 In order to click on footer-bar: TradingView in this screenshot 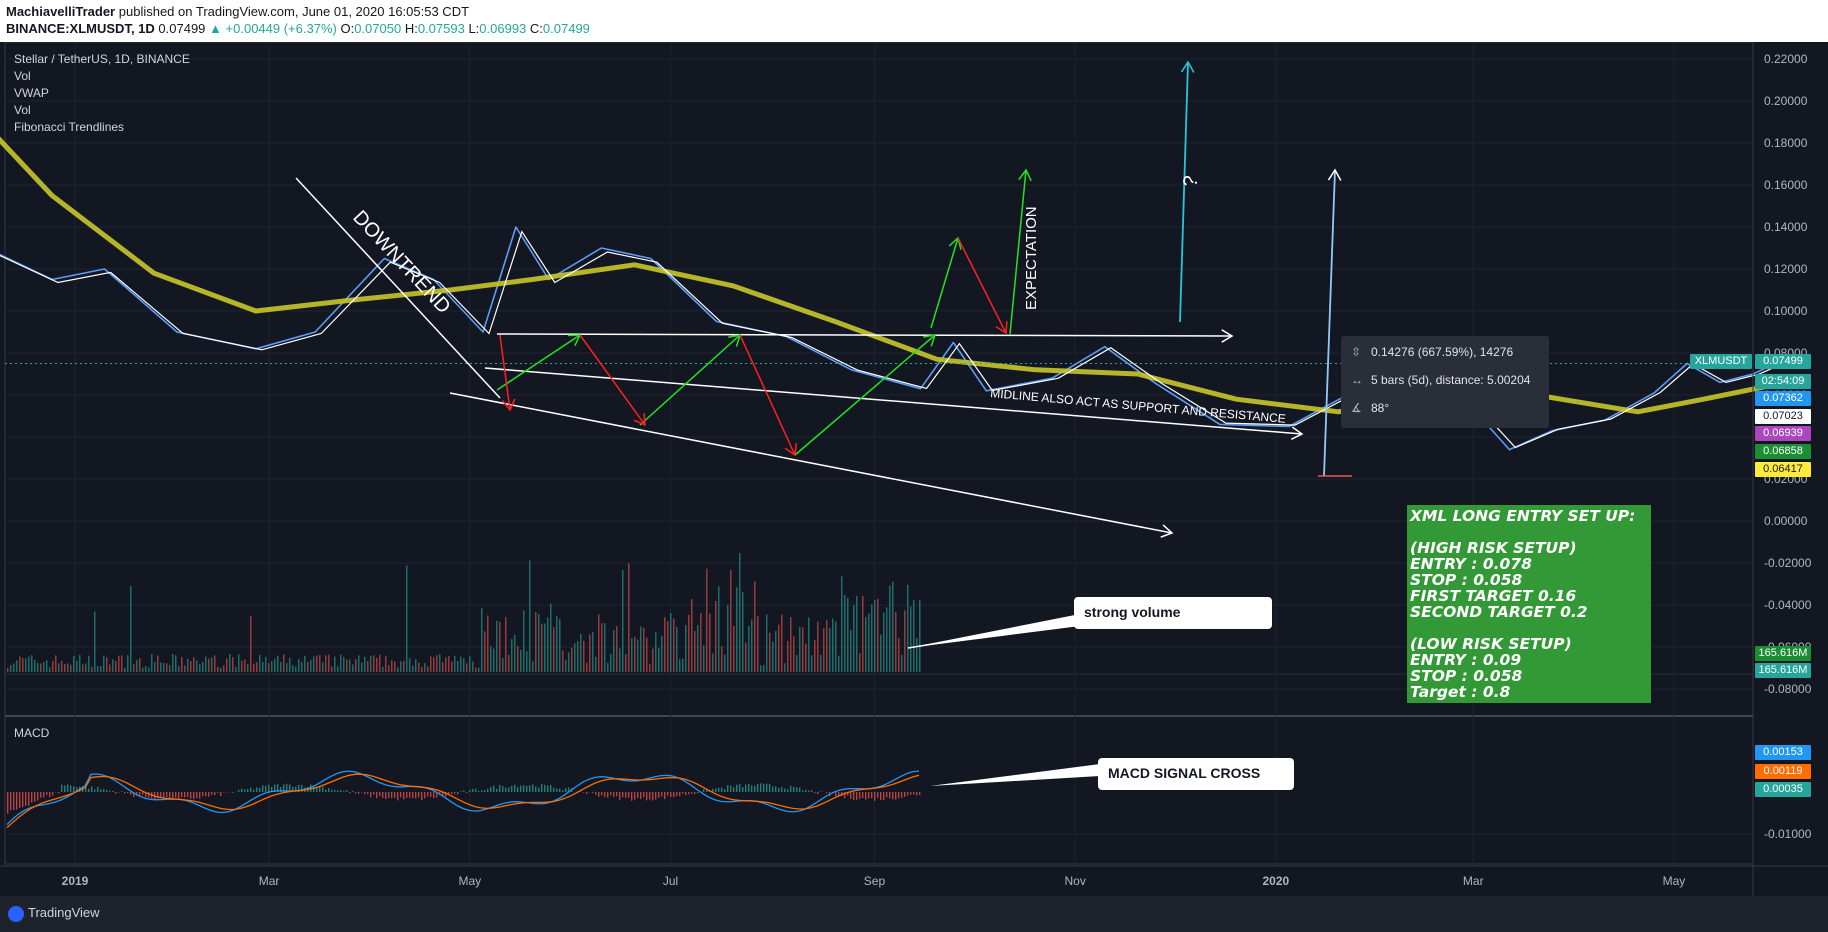, I will do `click(914, 914)`.